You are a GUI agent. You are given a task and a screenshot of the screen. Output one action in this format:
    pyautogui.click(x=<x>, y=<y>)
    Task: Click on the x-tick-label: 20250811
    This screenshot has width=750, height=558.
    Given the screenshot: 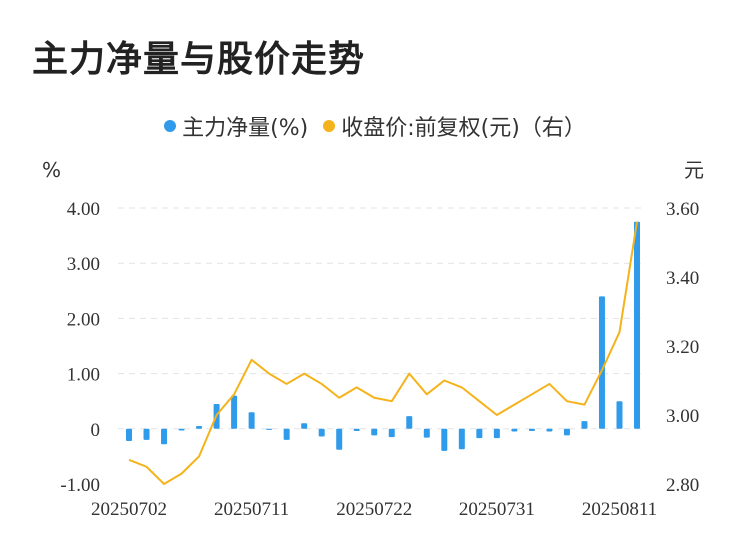 What is the action you would take?
    pyautogui.click(x=619, y=509)
    